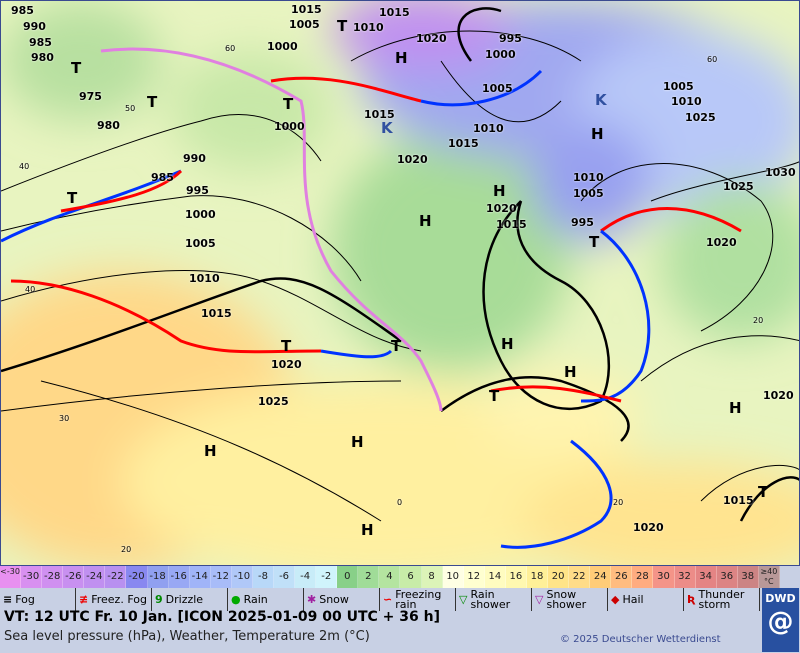 This screenshot has width=800, height=653. I want to click on scale-cell: -2, so click(327, 577).